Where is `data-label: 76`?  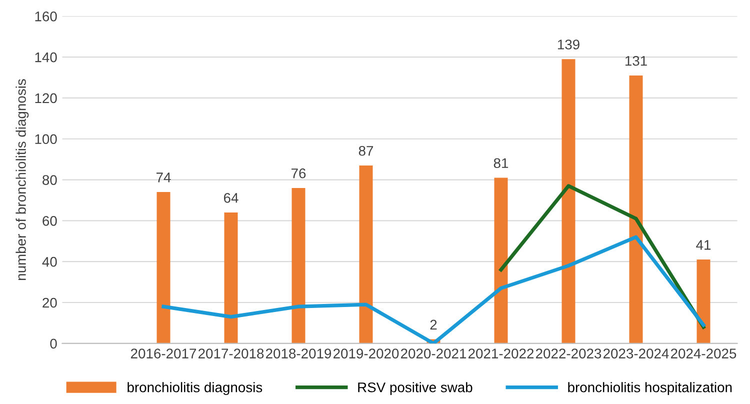
data-label: 76 is located at coordinates (298, 173).